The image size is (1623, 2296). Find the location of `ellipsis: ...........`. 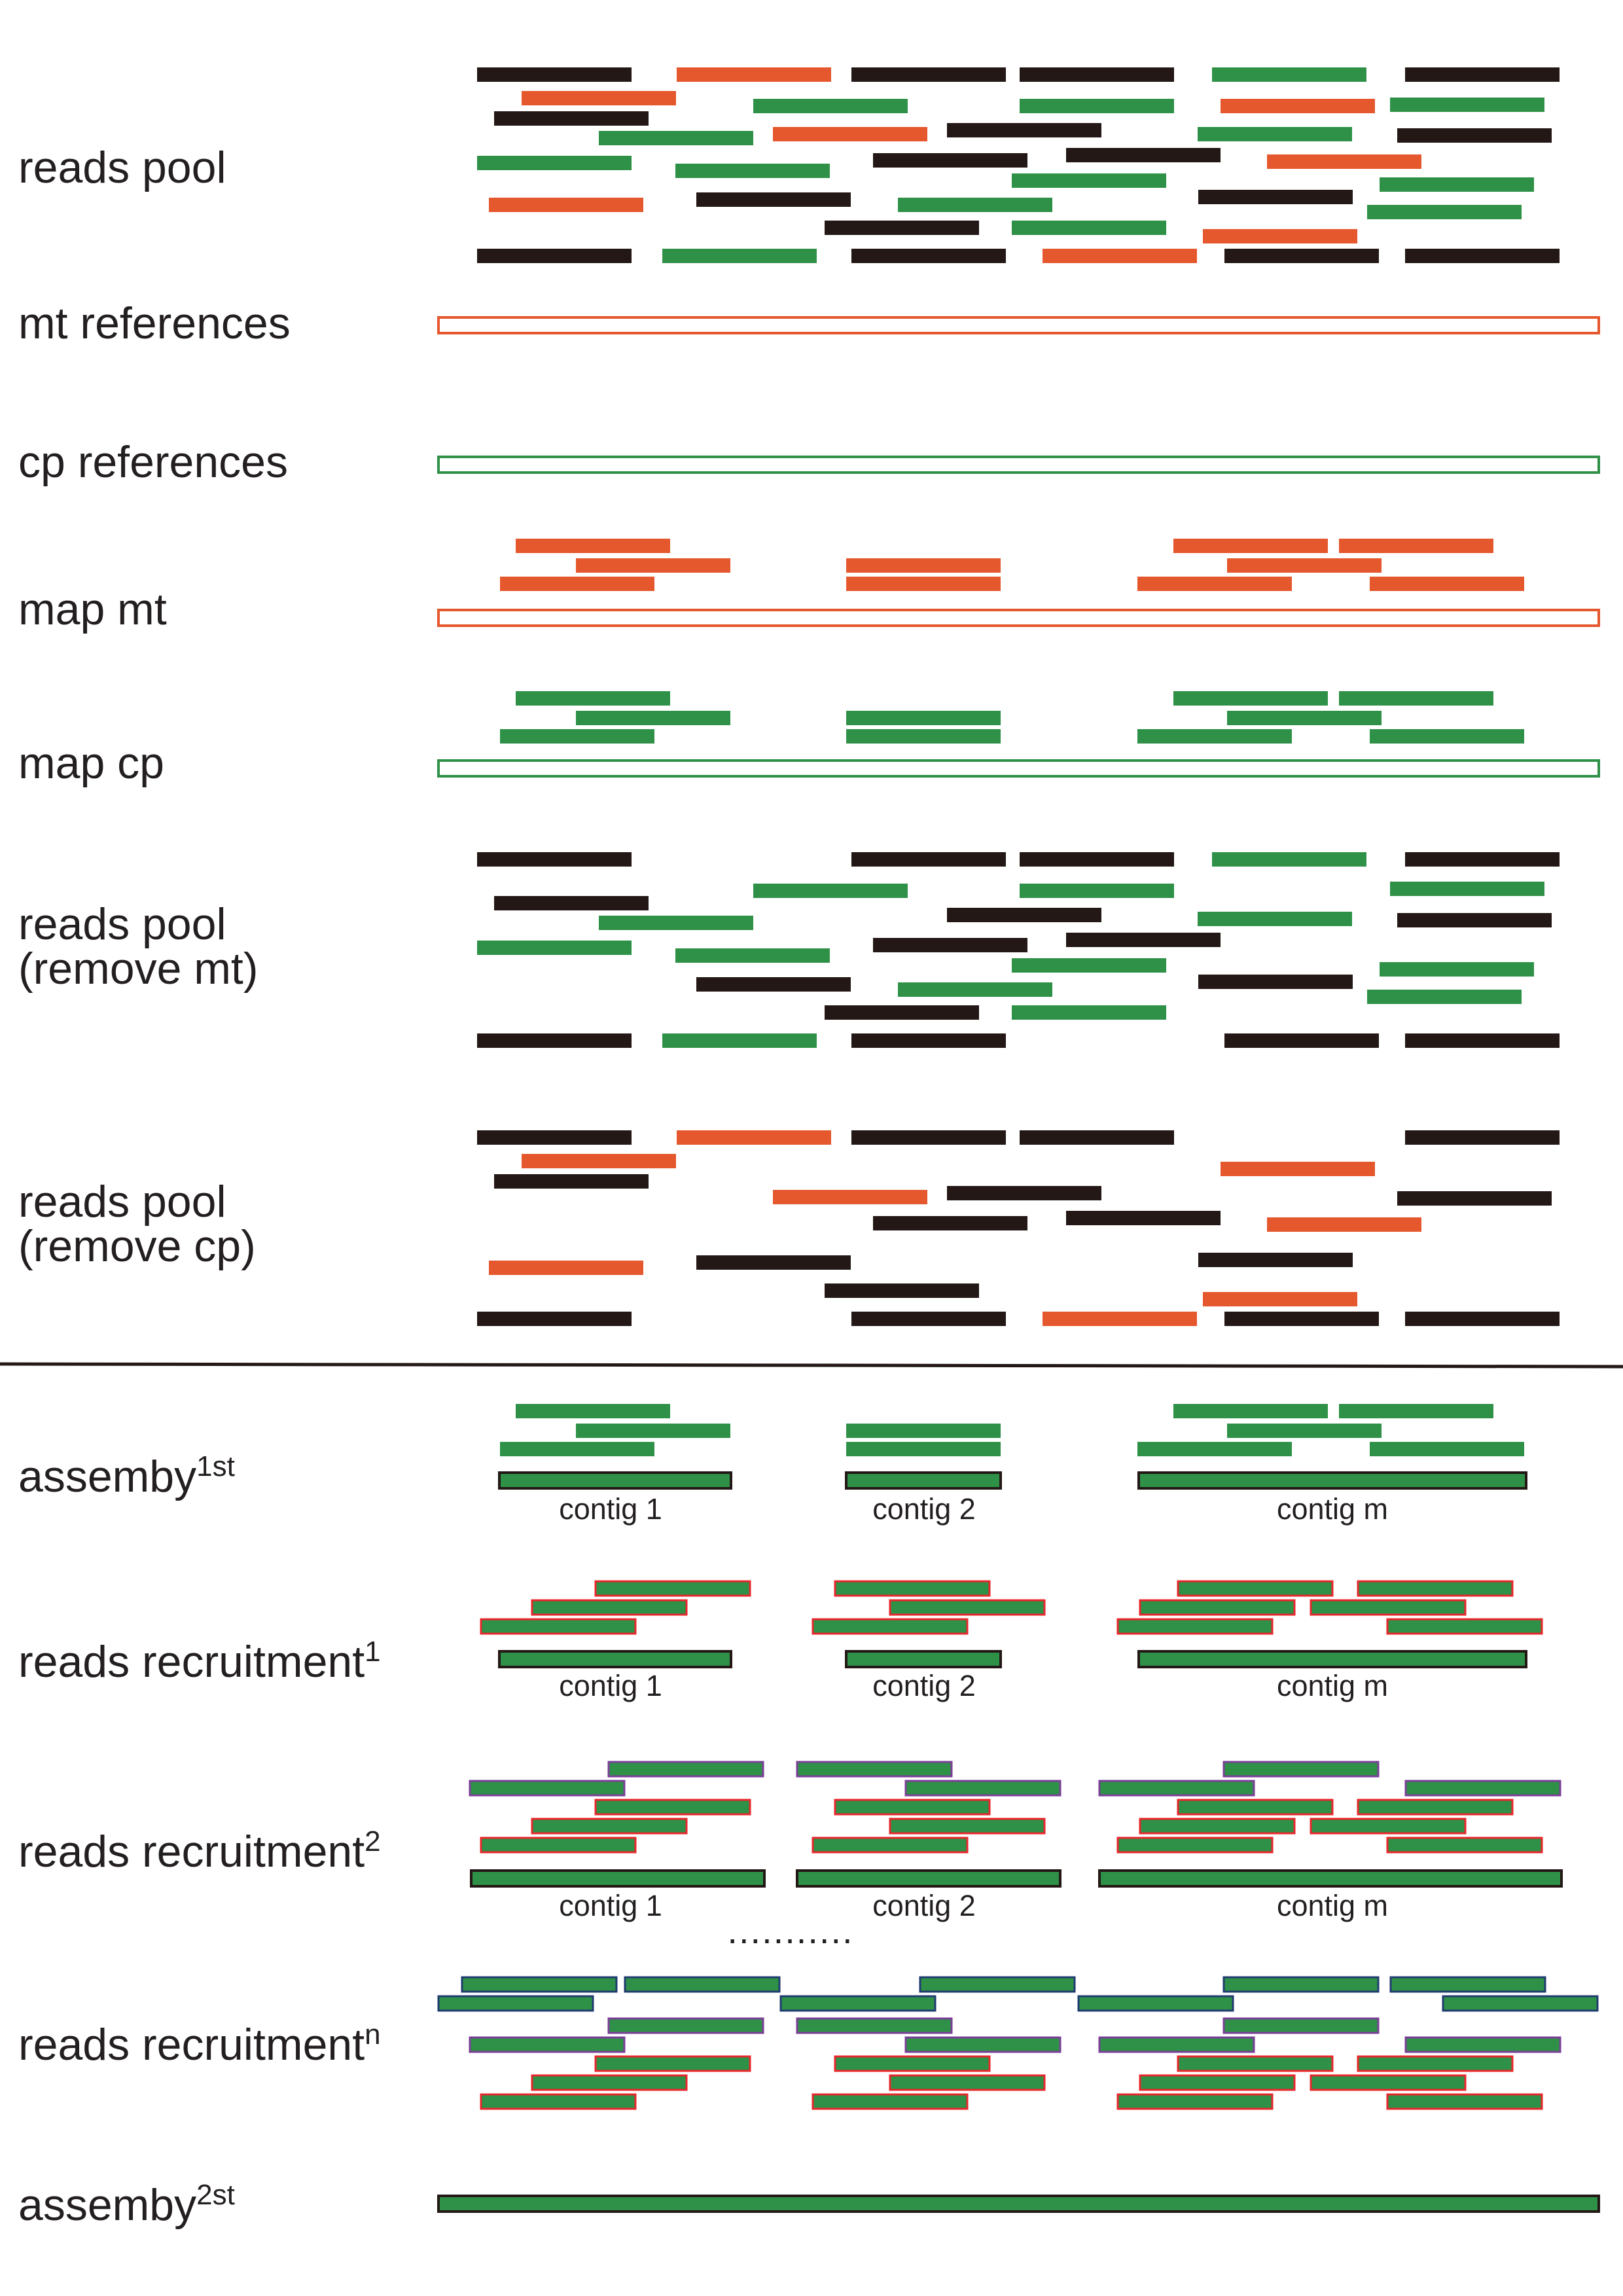

ellipsis: ........... is located at coordinates (791, 1930).